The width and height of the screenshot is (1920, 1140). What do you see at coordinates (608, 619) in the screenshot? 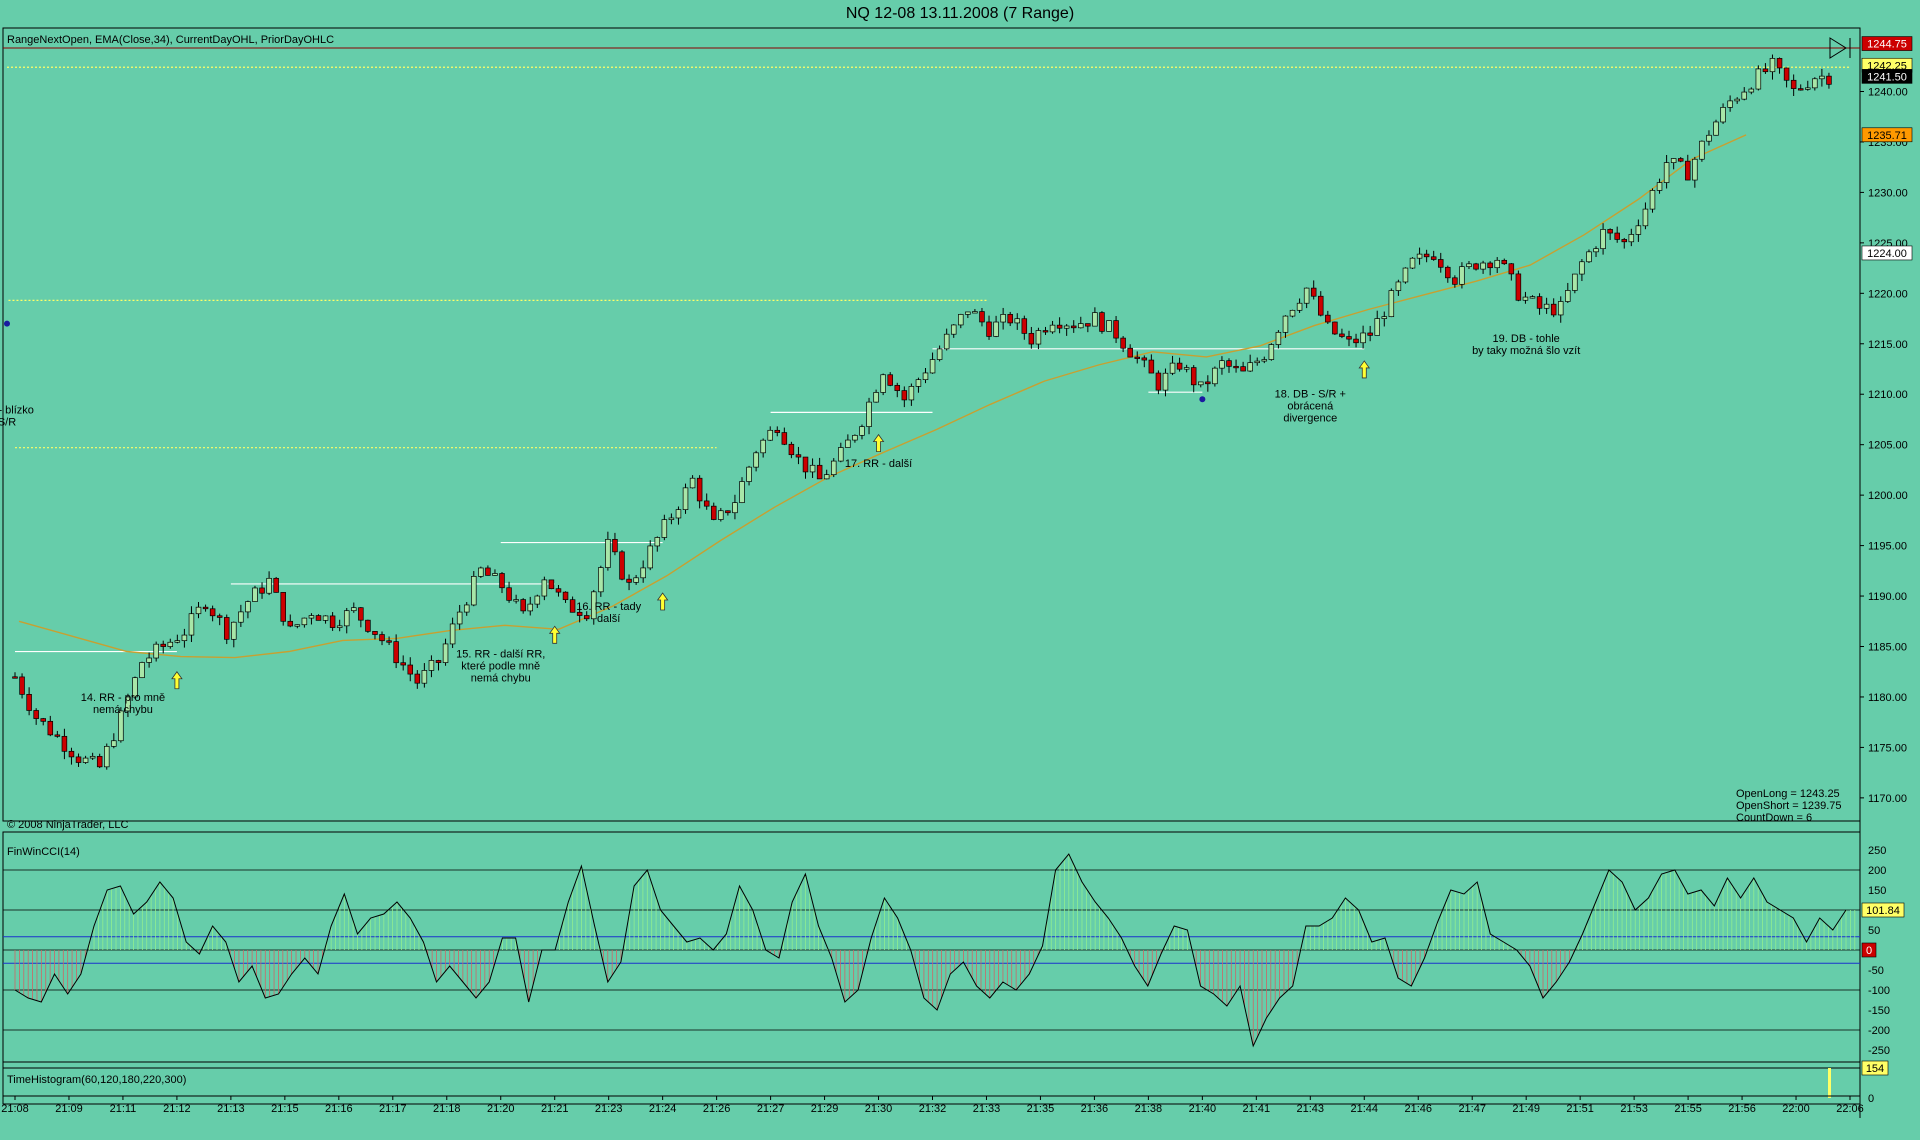
I see `annotation-2-line: další` at bounding box center [608, 619].